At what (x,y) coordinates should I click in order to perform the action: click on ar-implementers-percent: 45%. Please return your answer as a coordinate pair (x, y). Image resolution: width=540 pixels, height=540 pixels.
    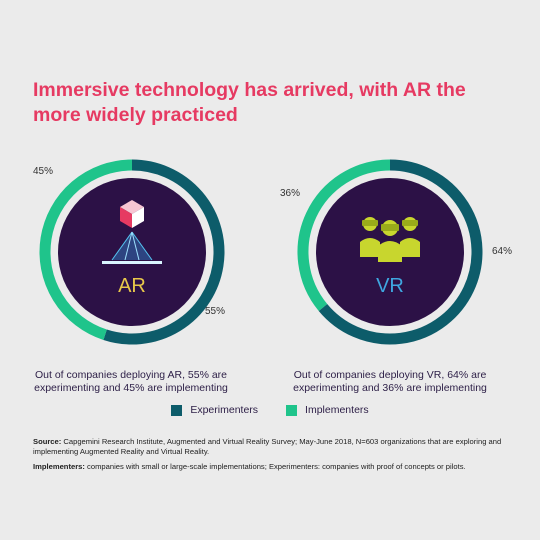
    Looking at the image, I should click on (43, 171).